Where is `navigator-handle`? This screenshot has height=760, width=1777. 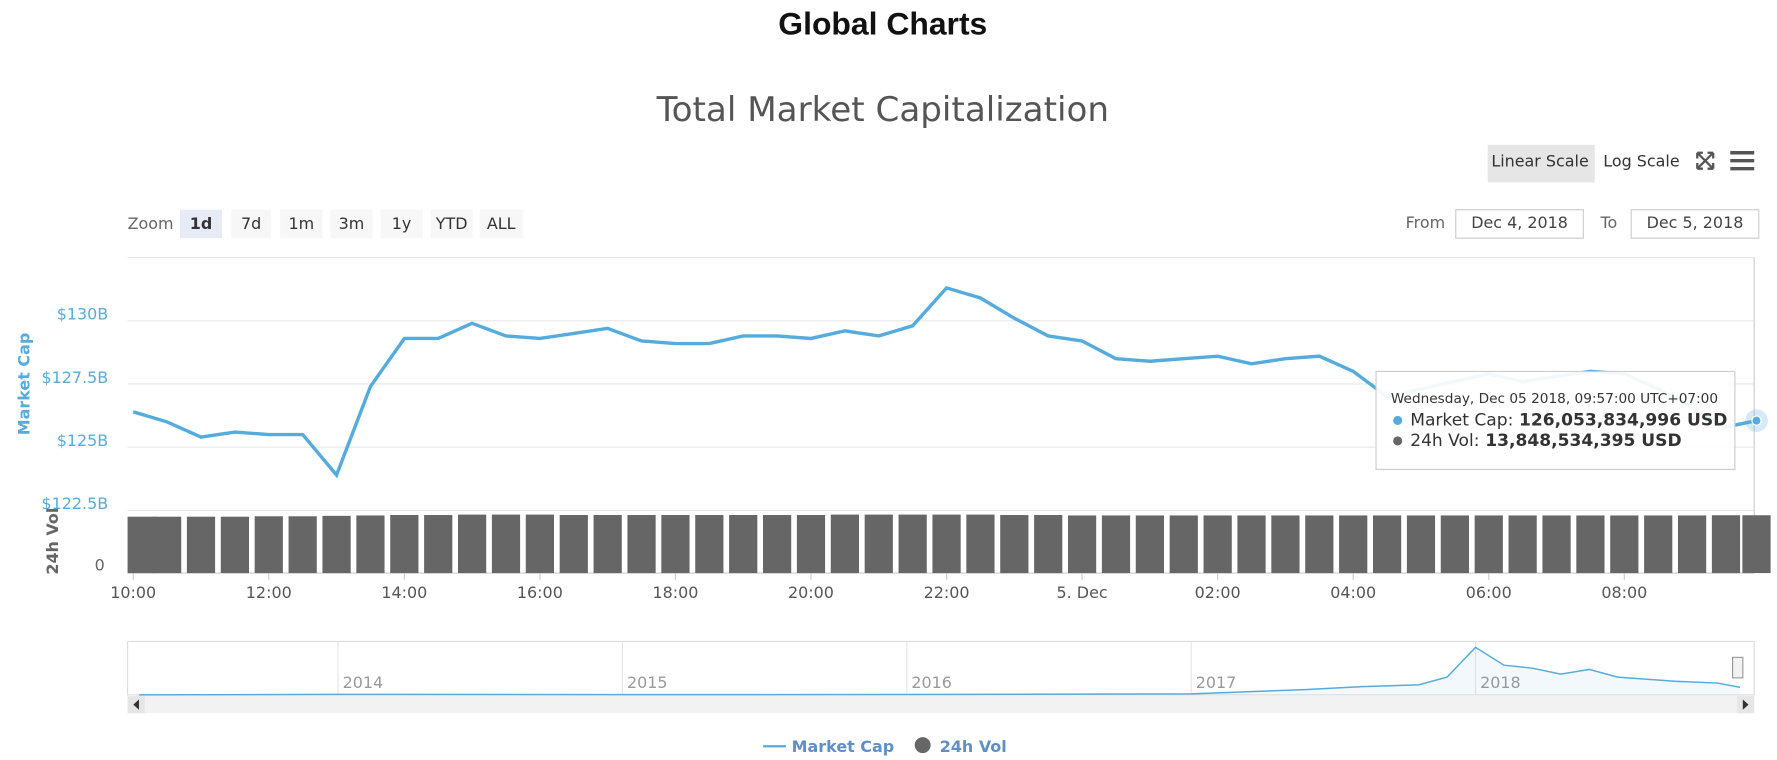
navigator-handle is located at coordinates (1738, 667).